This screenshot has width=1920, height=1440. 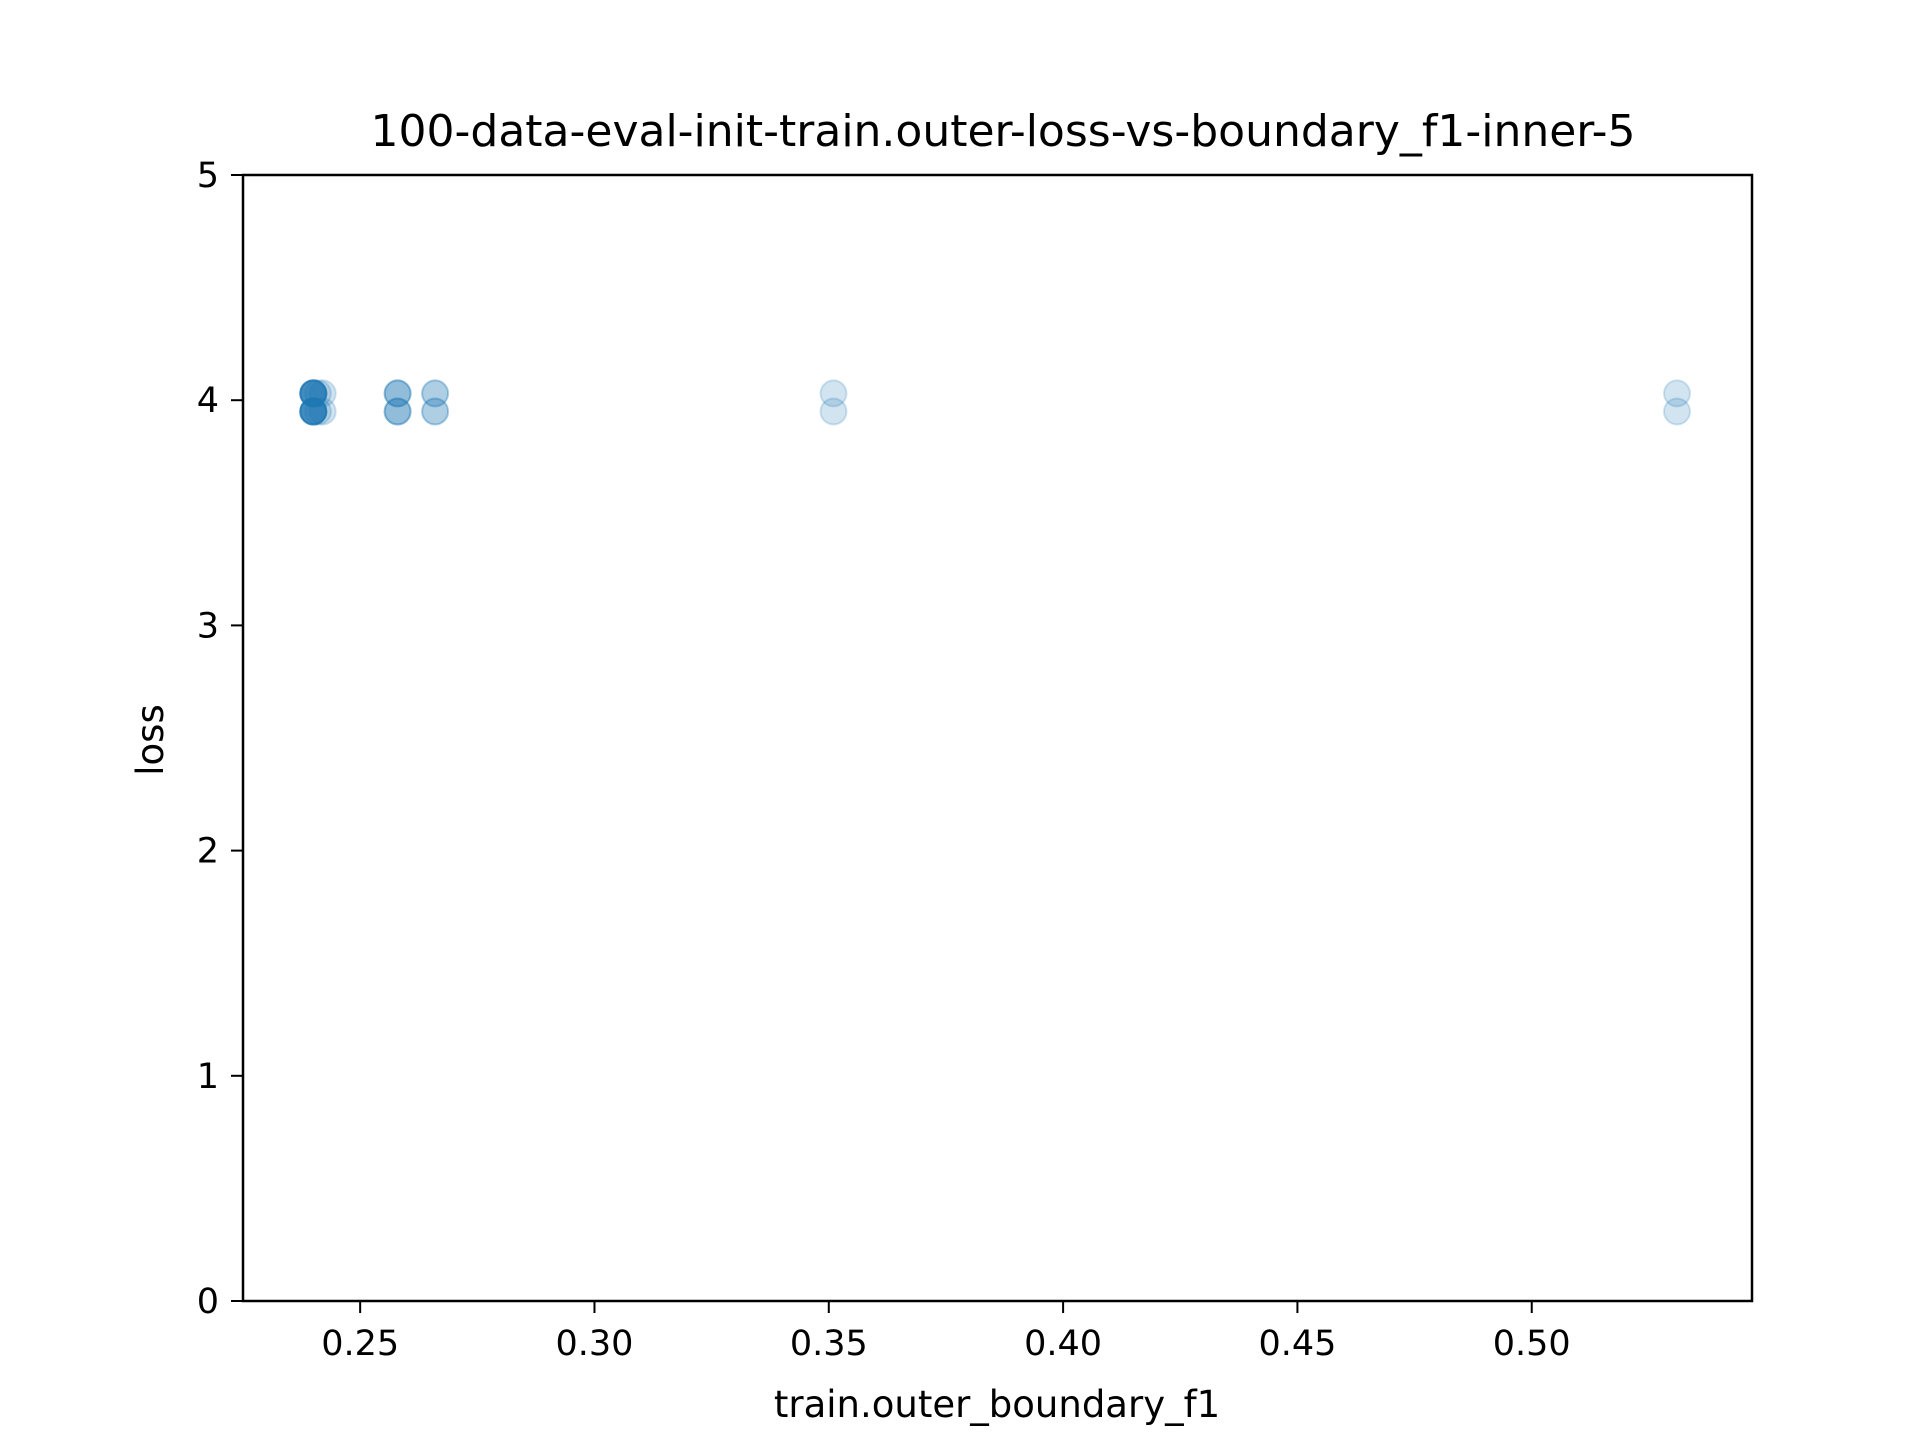 What do you see at coordinates (595, 1344) in the screenshot?
I see `x-tick-label-1: 0.30` at bounding box center [595, 1344].